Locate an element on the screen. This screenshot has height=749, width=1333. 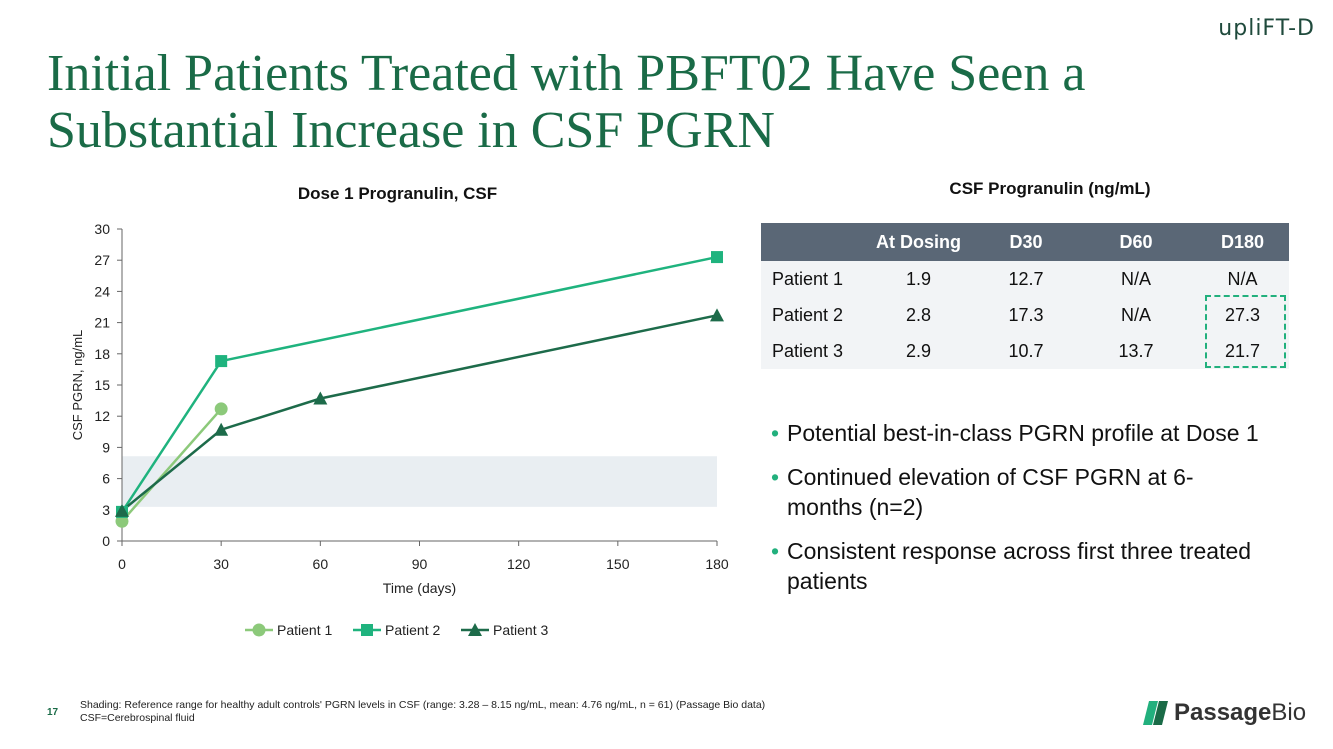
table-cell: 1.9 is located at coordinates (918, 279).